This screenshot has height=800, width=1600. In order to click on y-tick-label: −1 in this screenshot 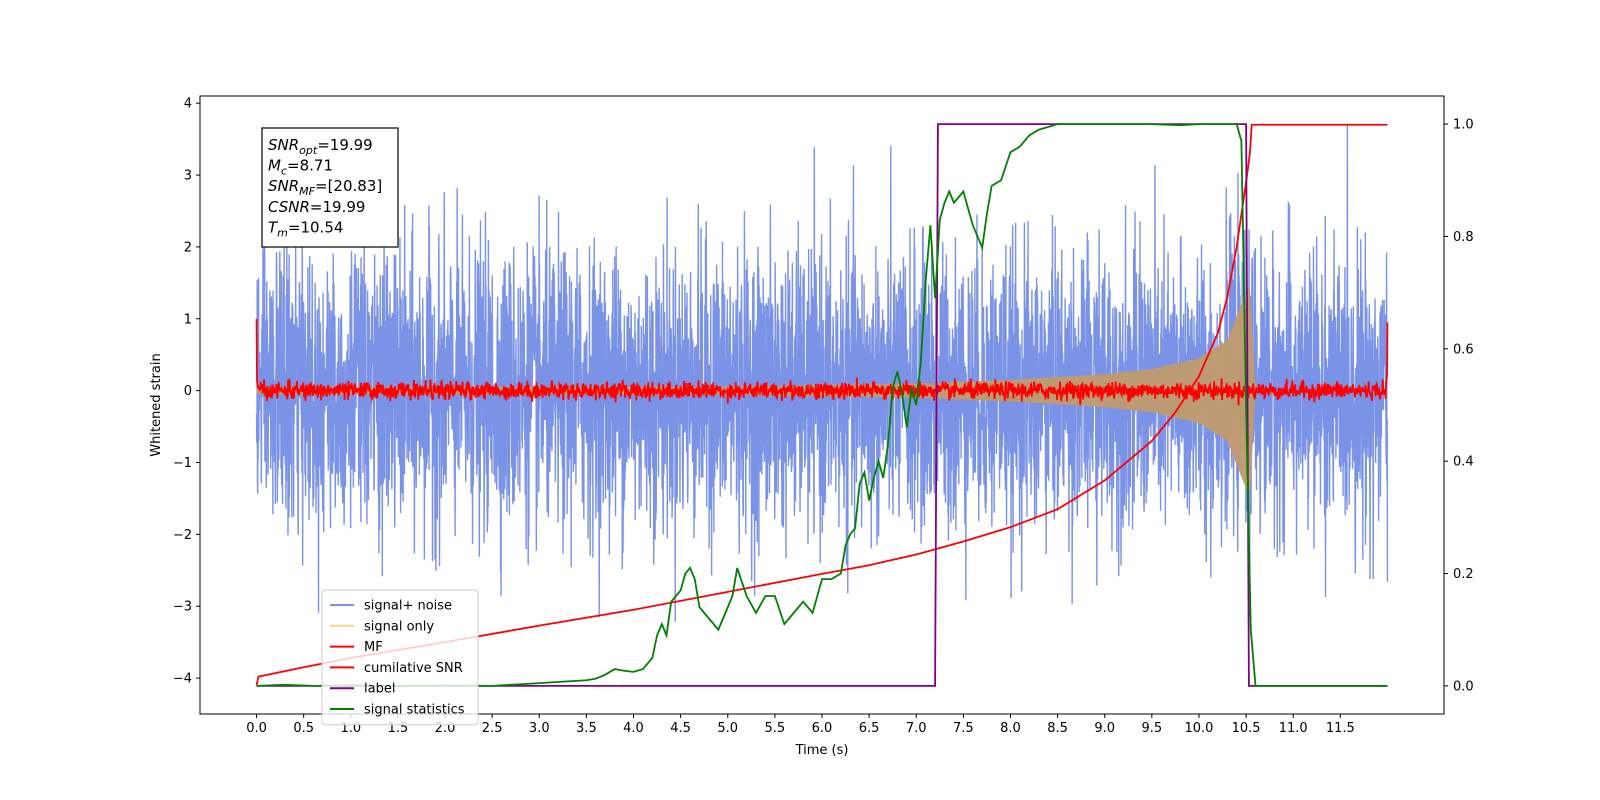, I will do `click(182, 463)`.